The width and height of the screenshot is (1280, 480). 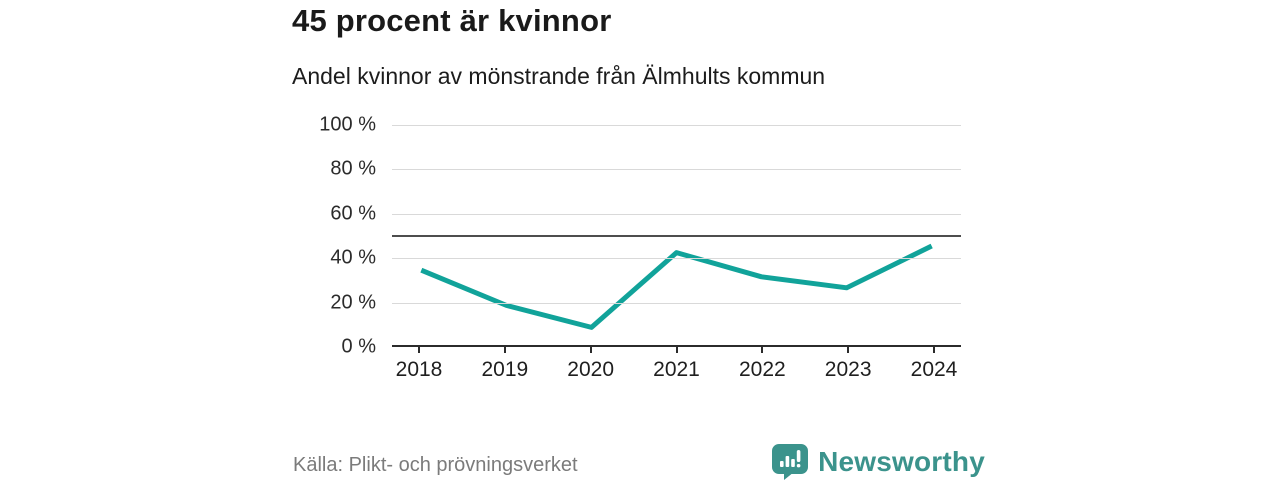 I want to click on source-attribution: Källa: Plikt- och prövningsverket, so click(x=435, y=465).